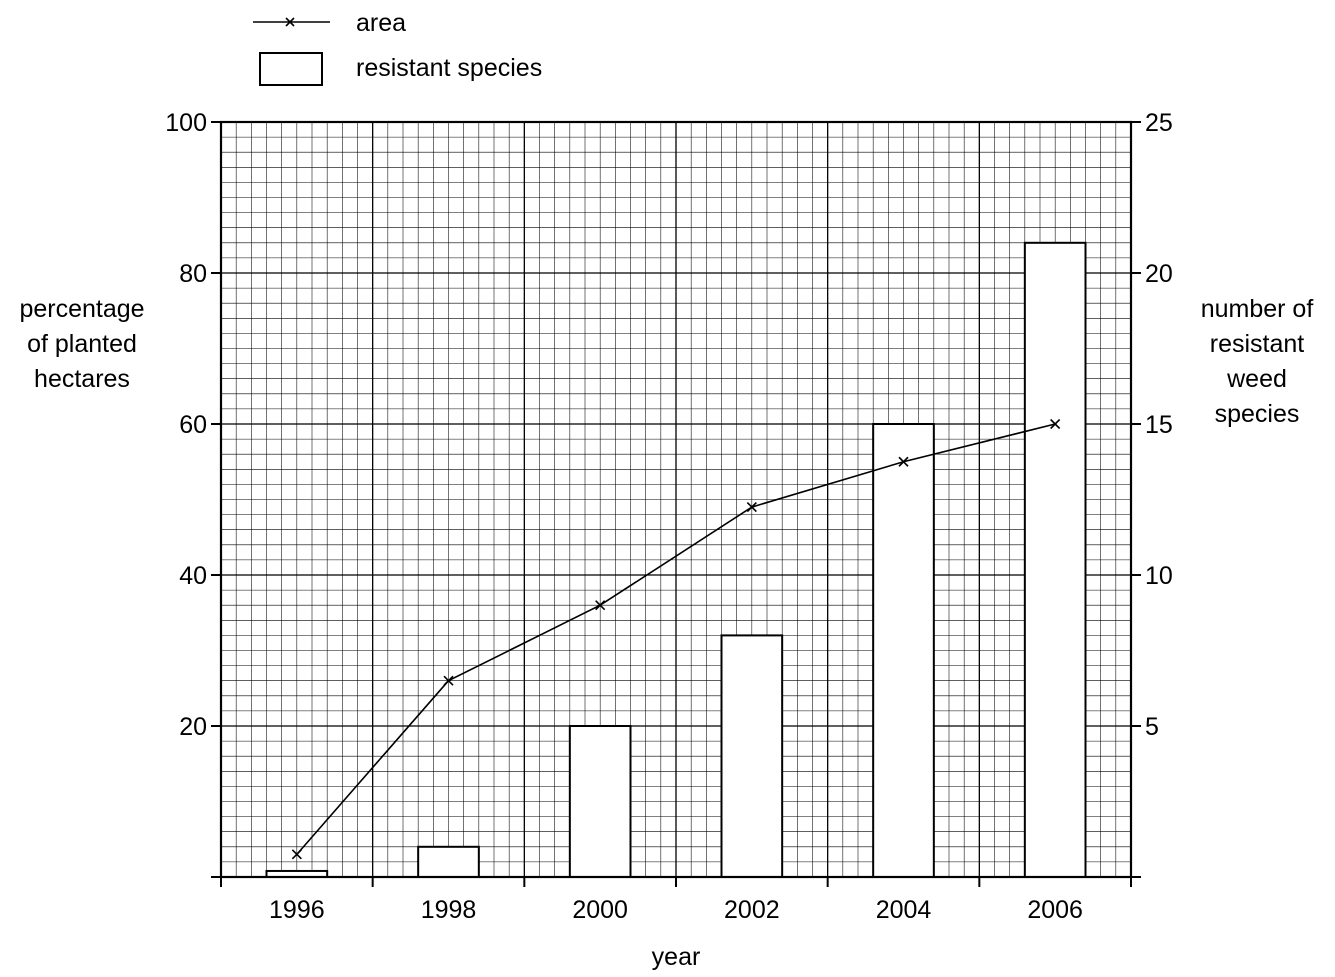 Image resolution: width=1335 pixels, height=977 pixels. What do you see at coordinates (1257, 414) in the screenshot?
I see `right-axis-title-line-4: species` at bounding box center [1257, 414].